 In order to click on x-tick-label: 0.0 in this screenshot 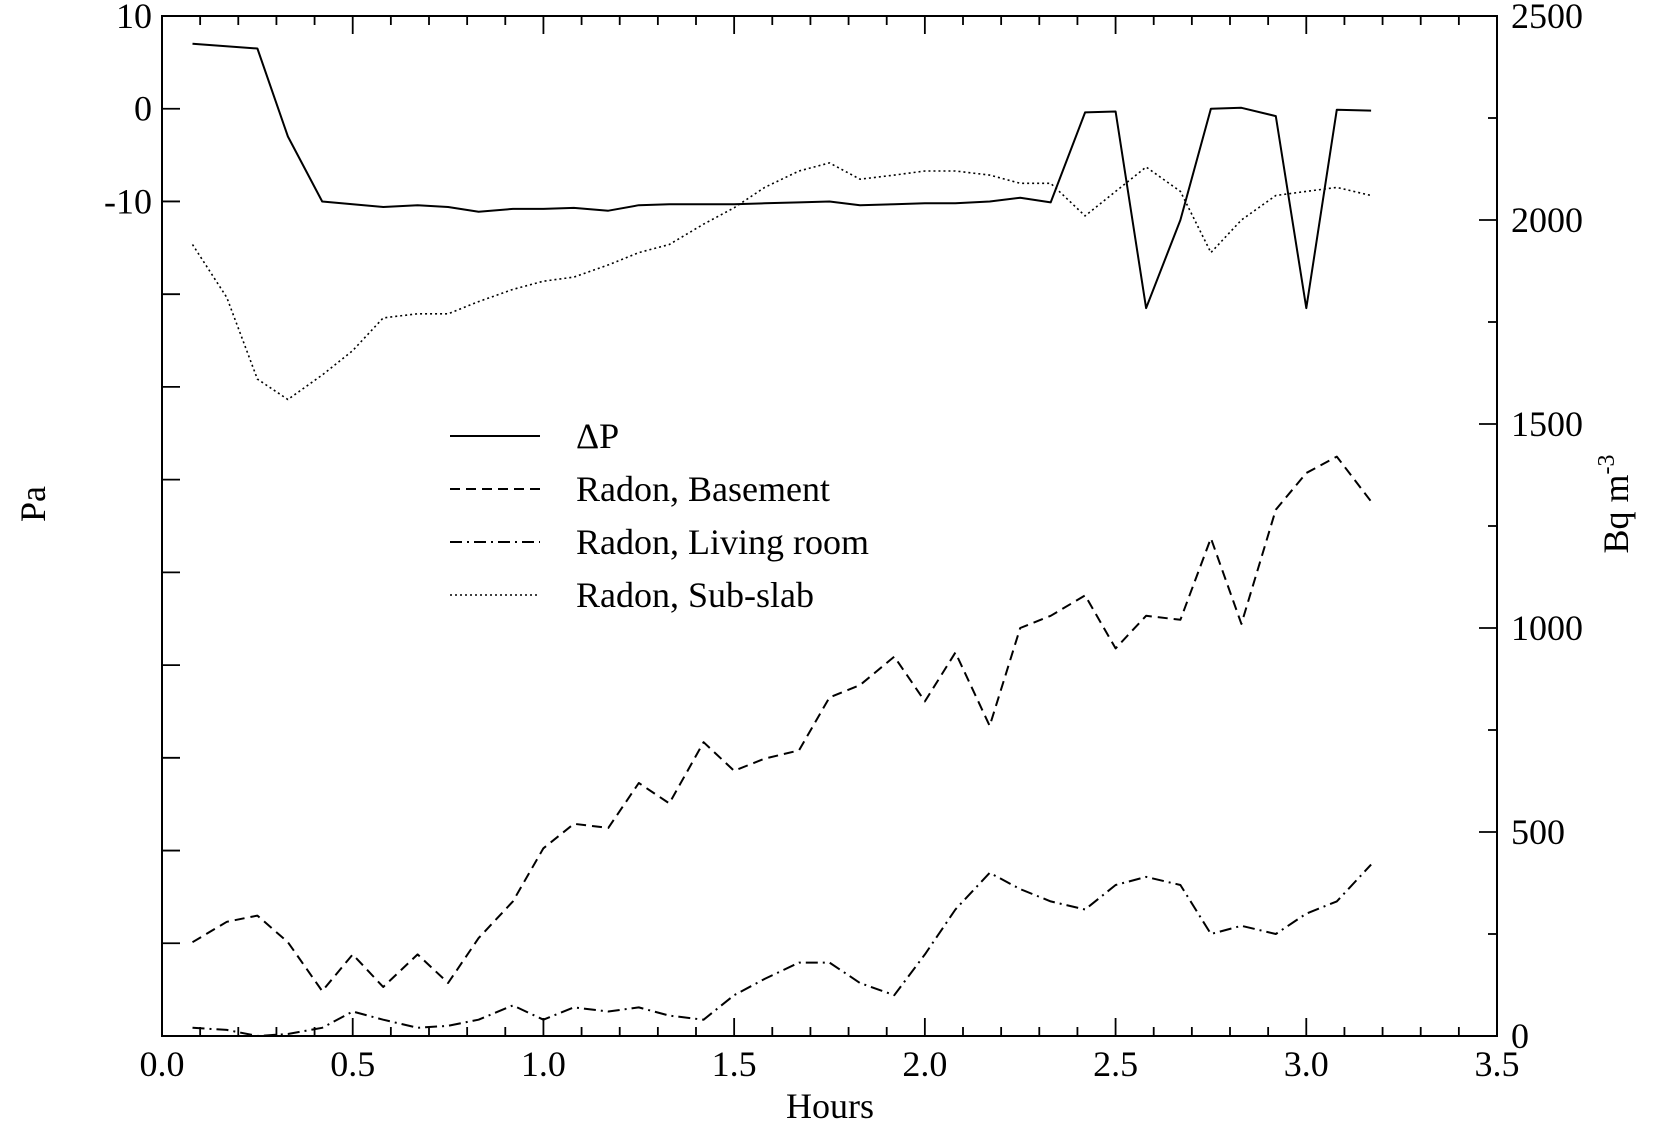, I will do `click(162, 1064)`.